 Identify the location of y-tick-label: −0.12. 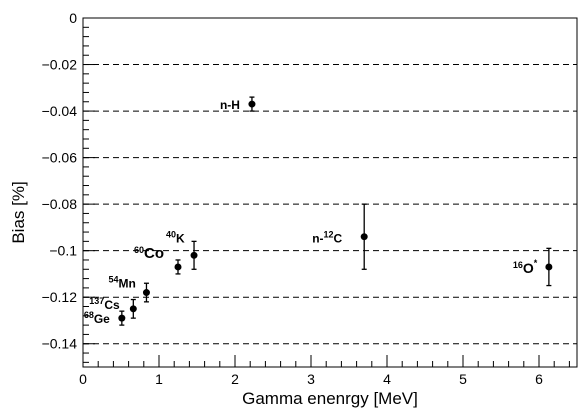
(60, 297).